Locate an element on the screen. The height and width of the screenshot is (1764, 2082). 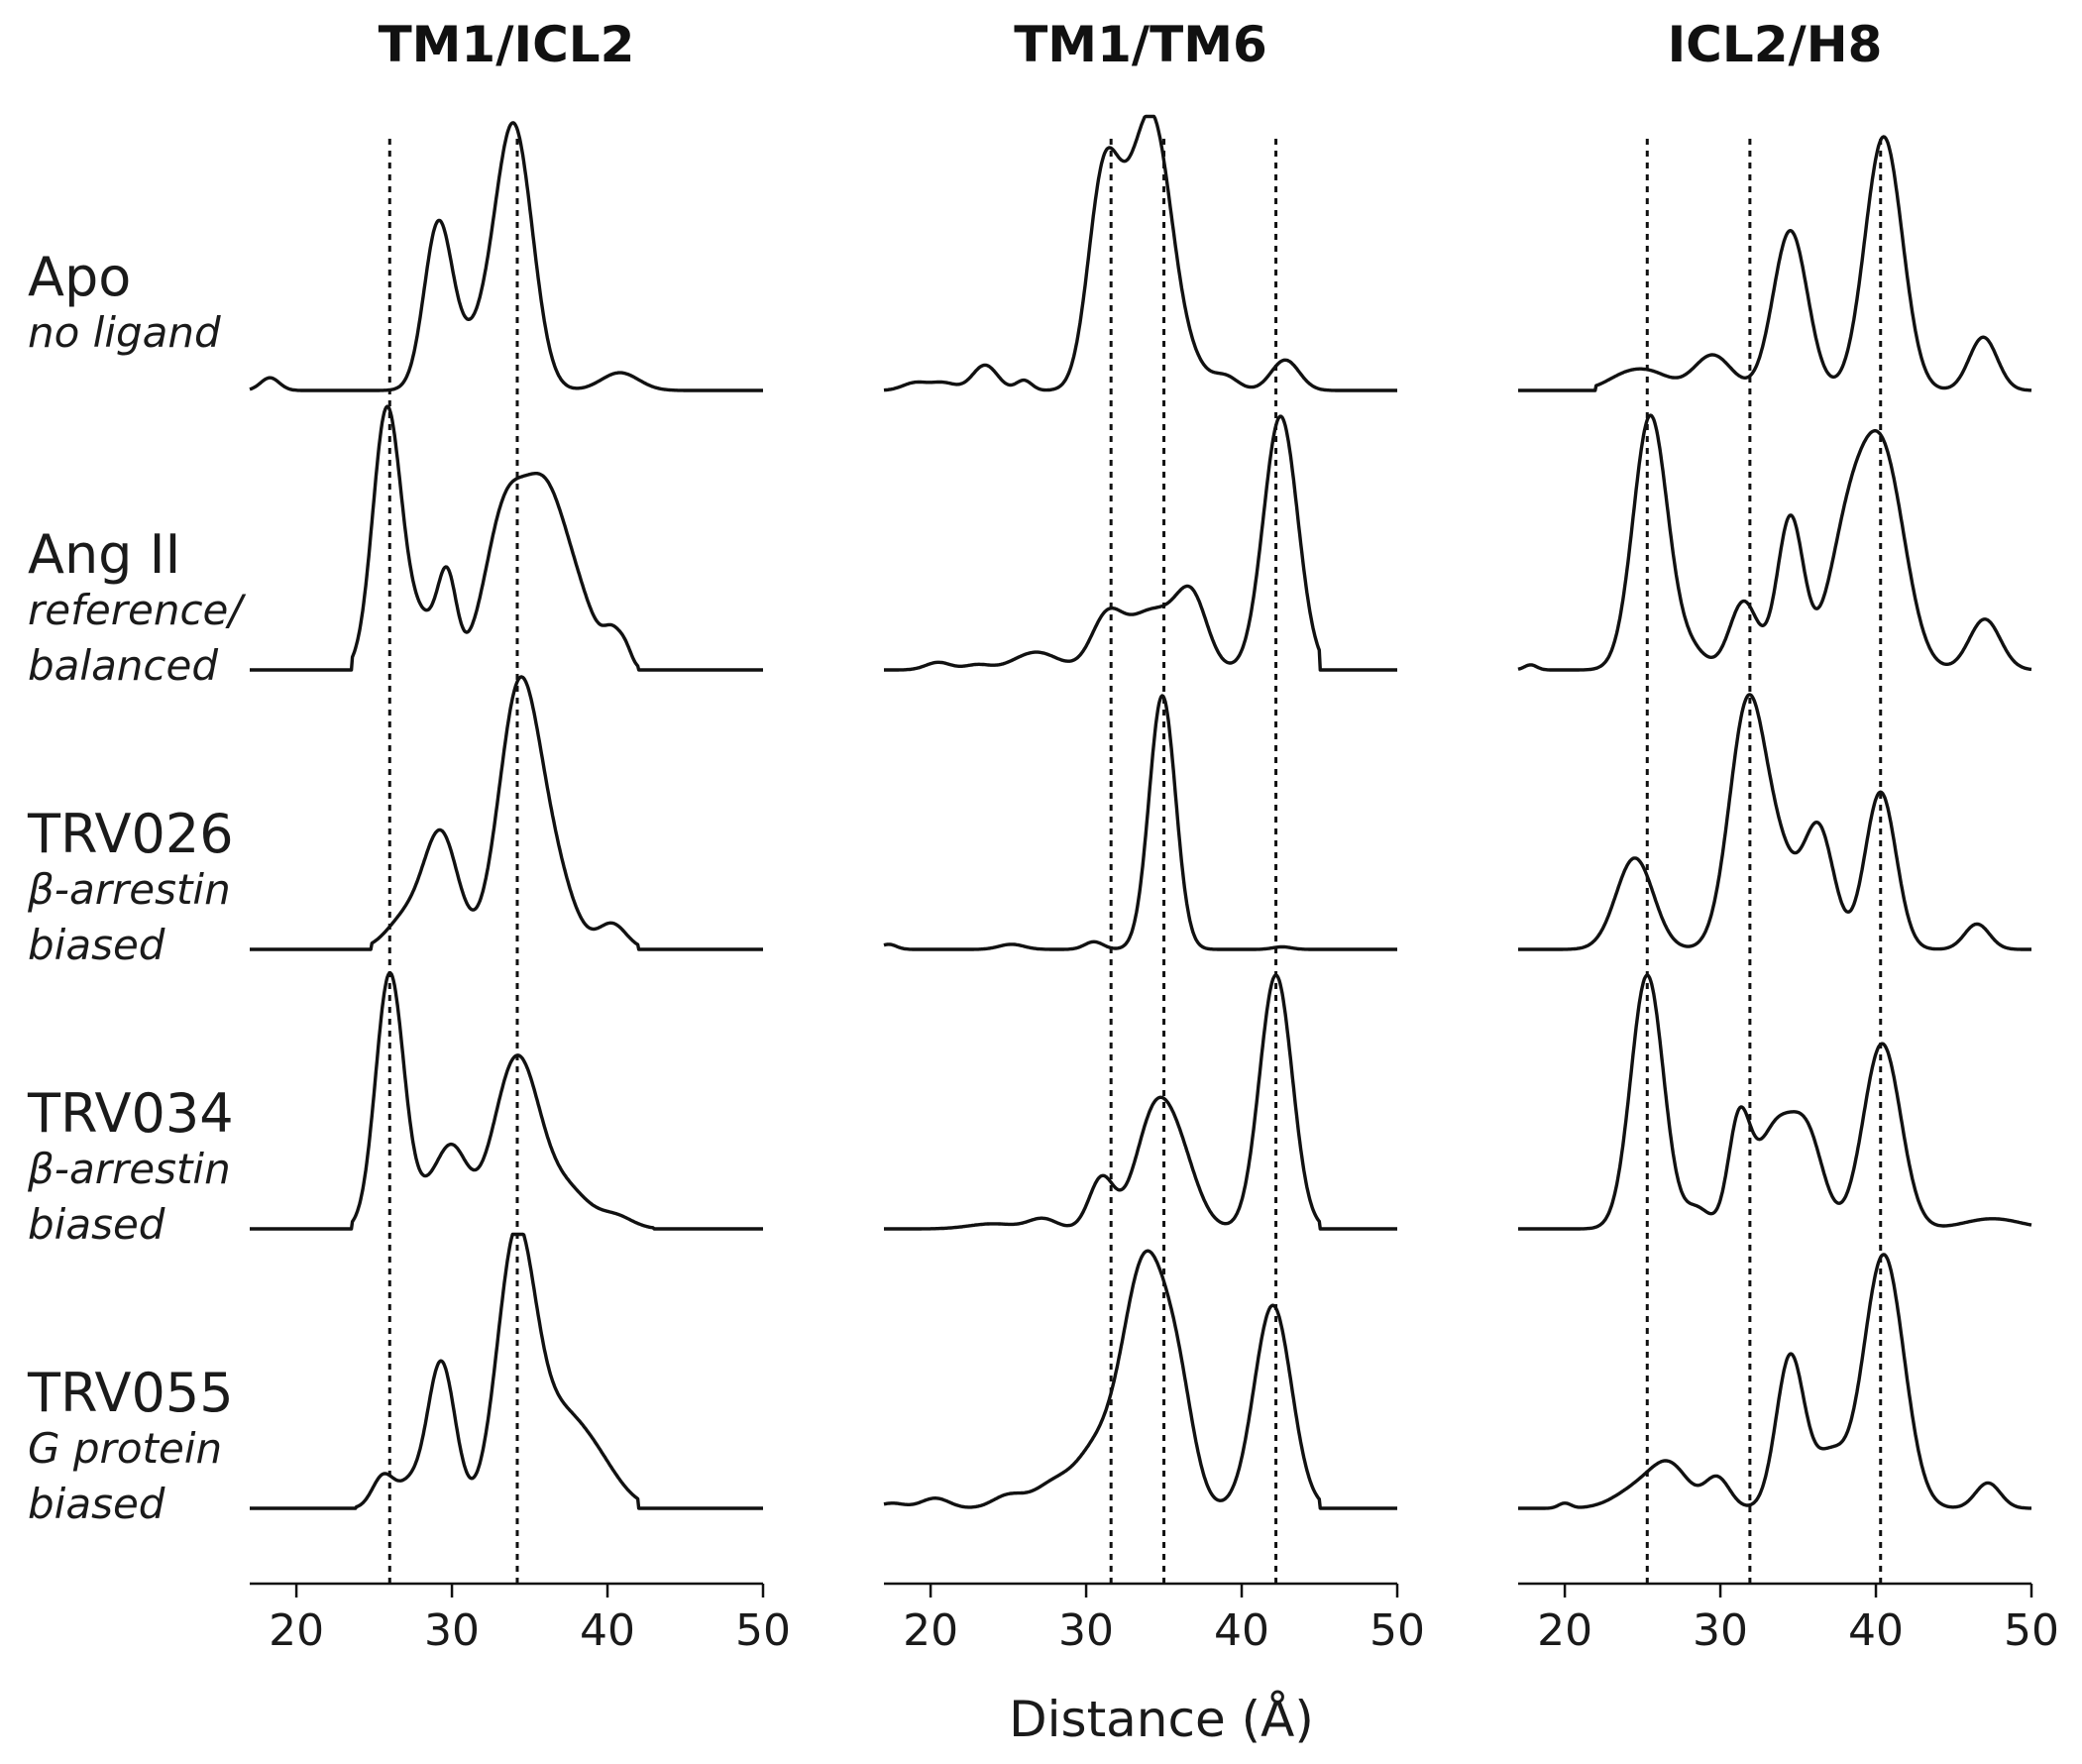
panel-title: ICL2/H8 is located at coordinates (1775, 44).